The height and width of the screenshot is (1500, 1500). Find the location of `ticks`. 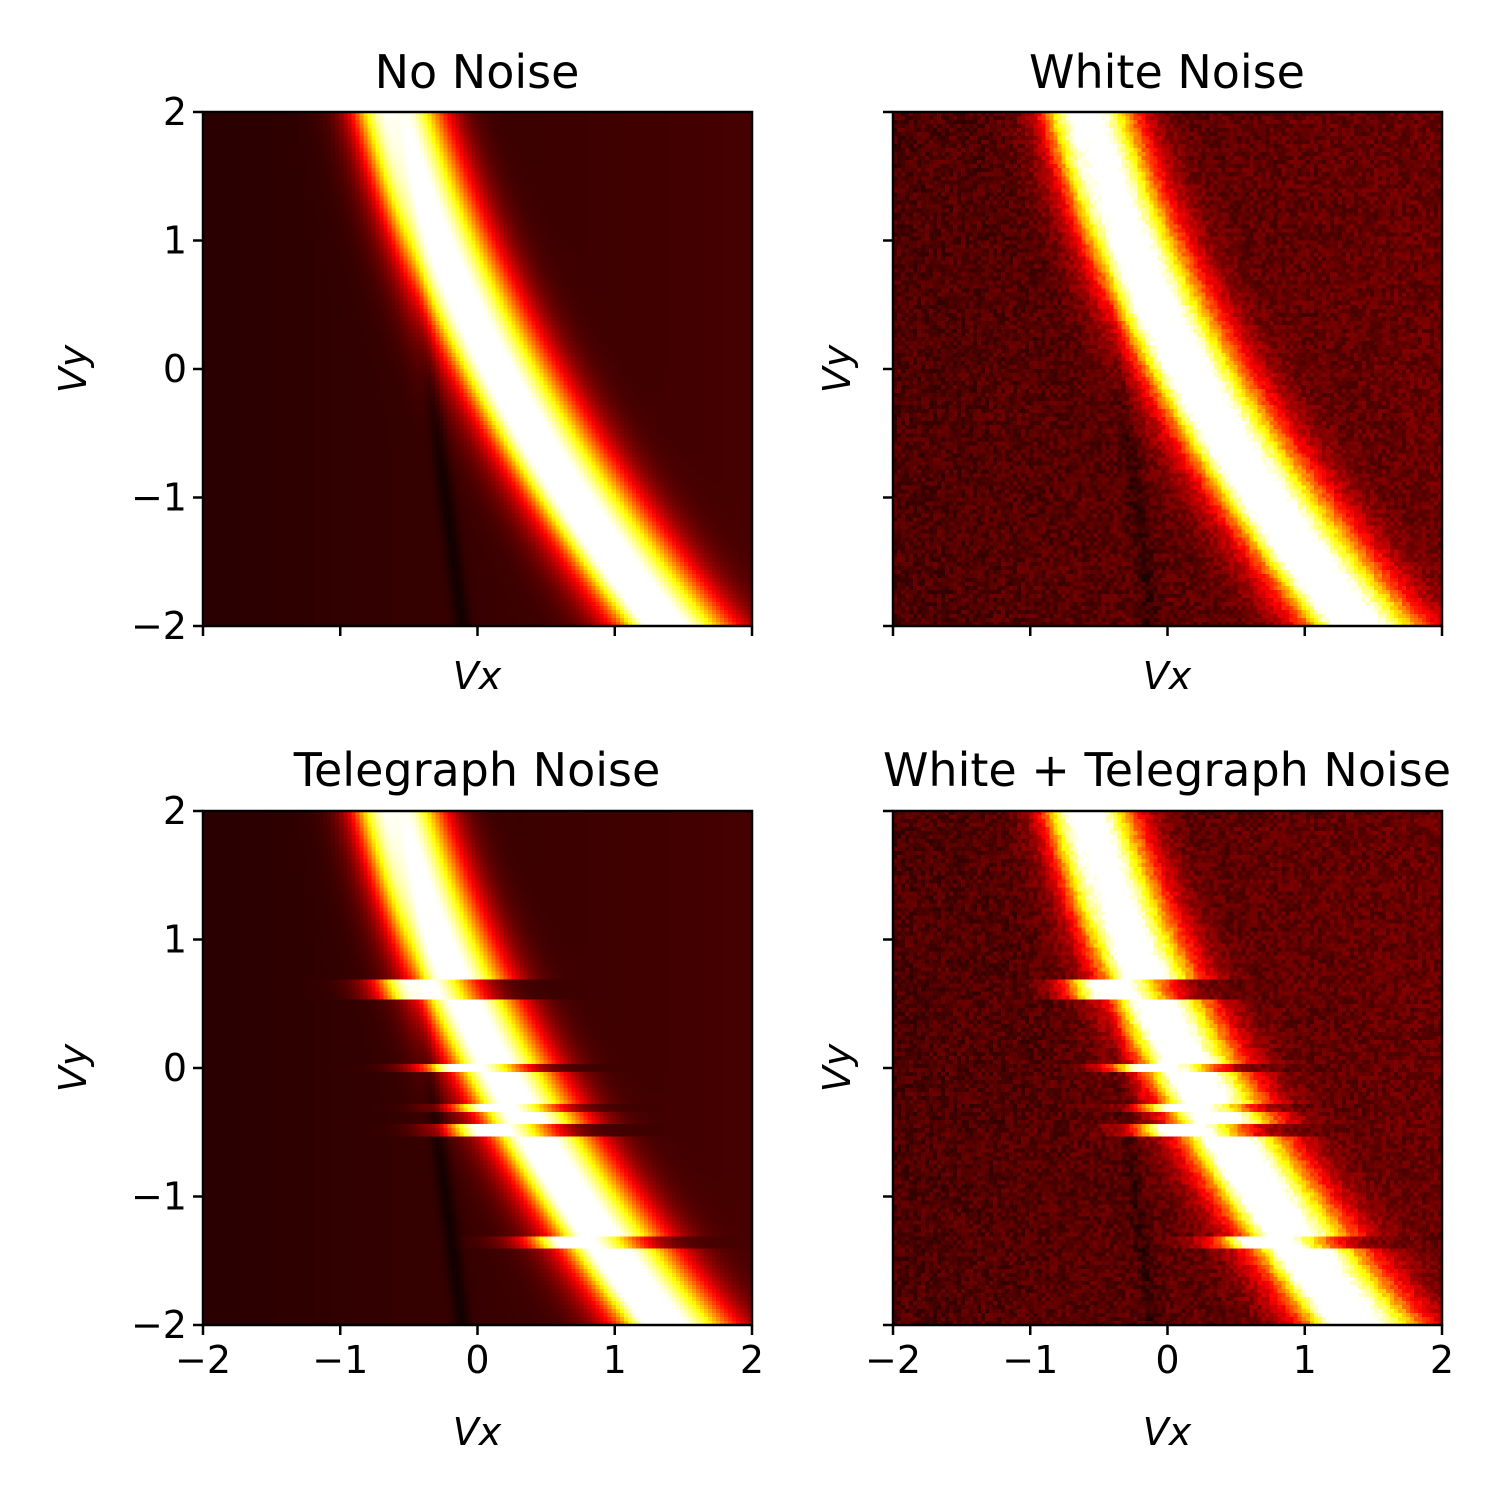

ticks is located at coordinates (1163, 373).